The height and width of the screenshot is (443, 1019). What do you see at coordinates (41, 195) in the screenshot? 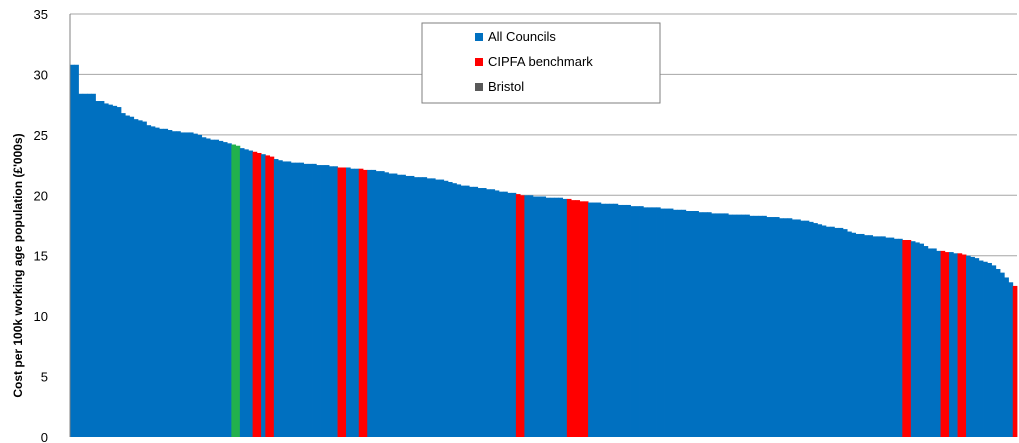
I see `y-tick-label: 20` at bounding box center [41, 195].